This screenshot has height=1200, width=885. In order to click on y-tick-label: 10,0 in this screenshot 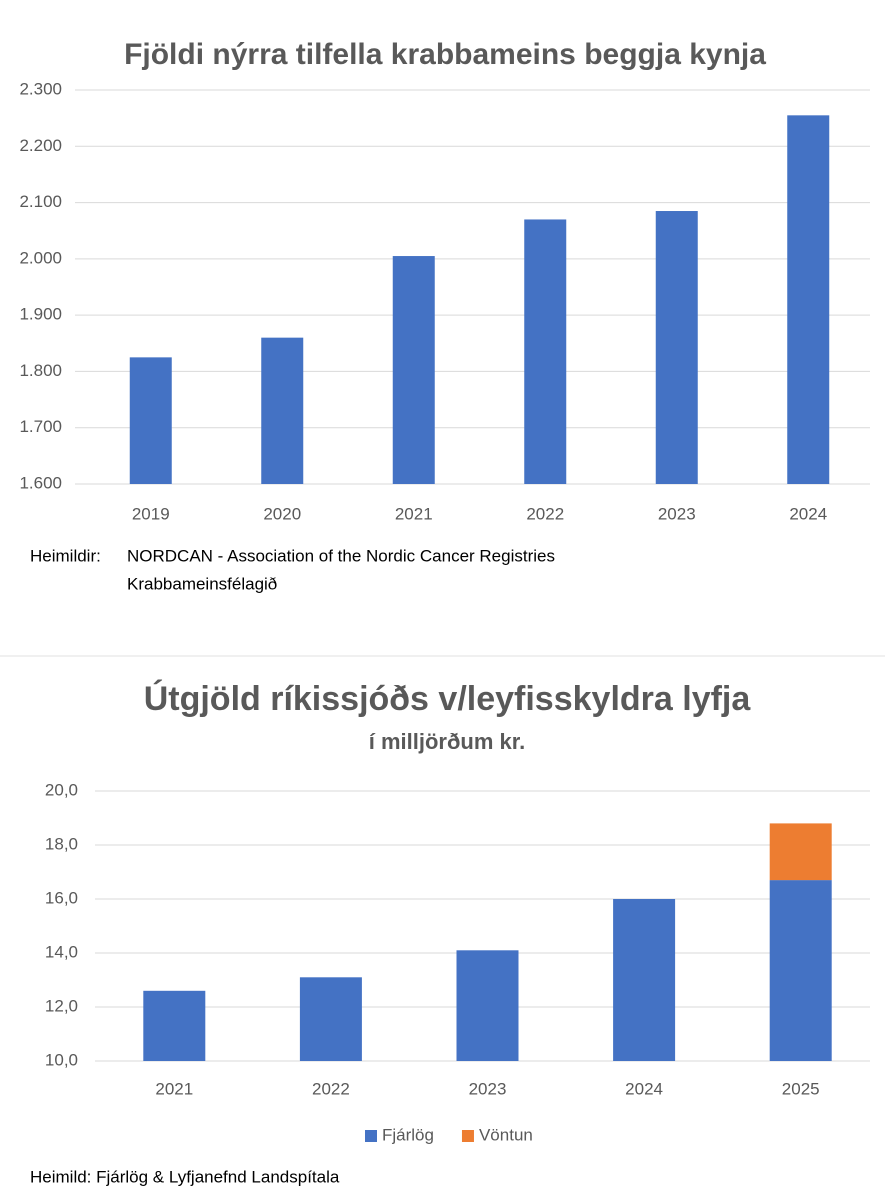, I will do `click(61, 1059)`.